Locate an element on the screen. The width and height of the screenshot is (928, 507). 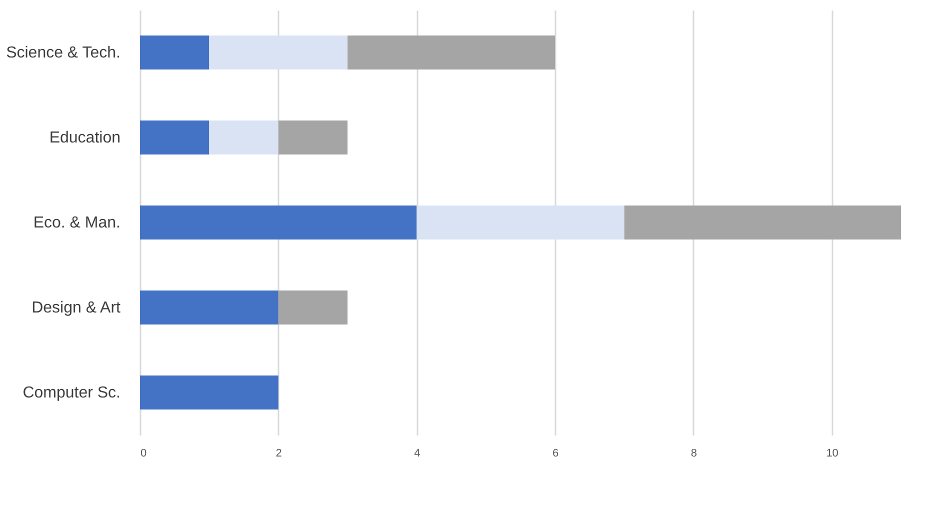
y-tick-label: Science & Tech. is located at coordinates (63, 53).